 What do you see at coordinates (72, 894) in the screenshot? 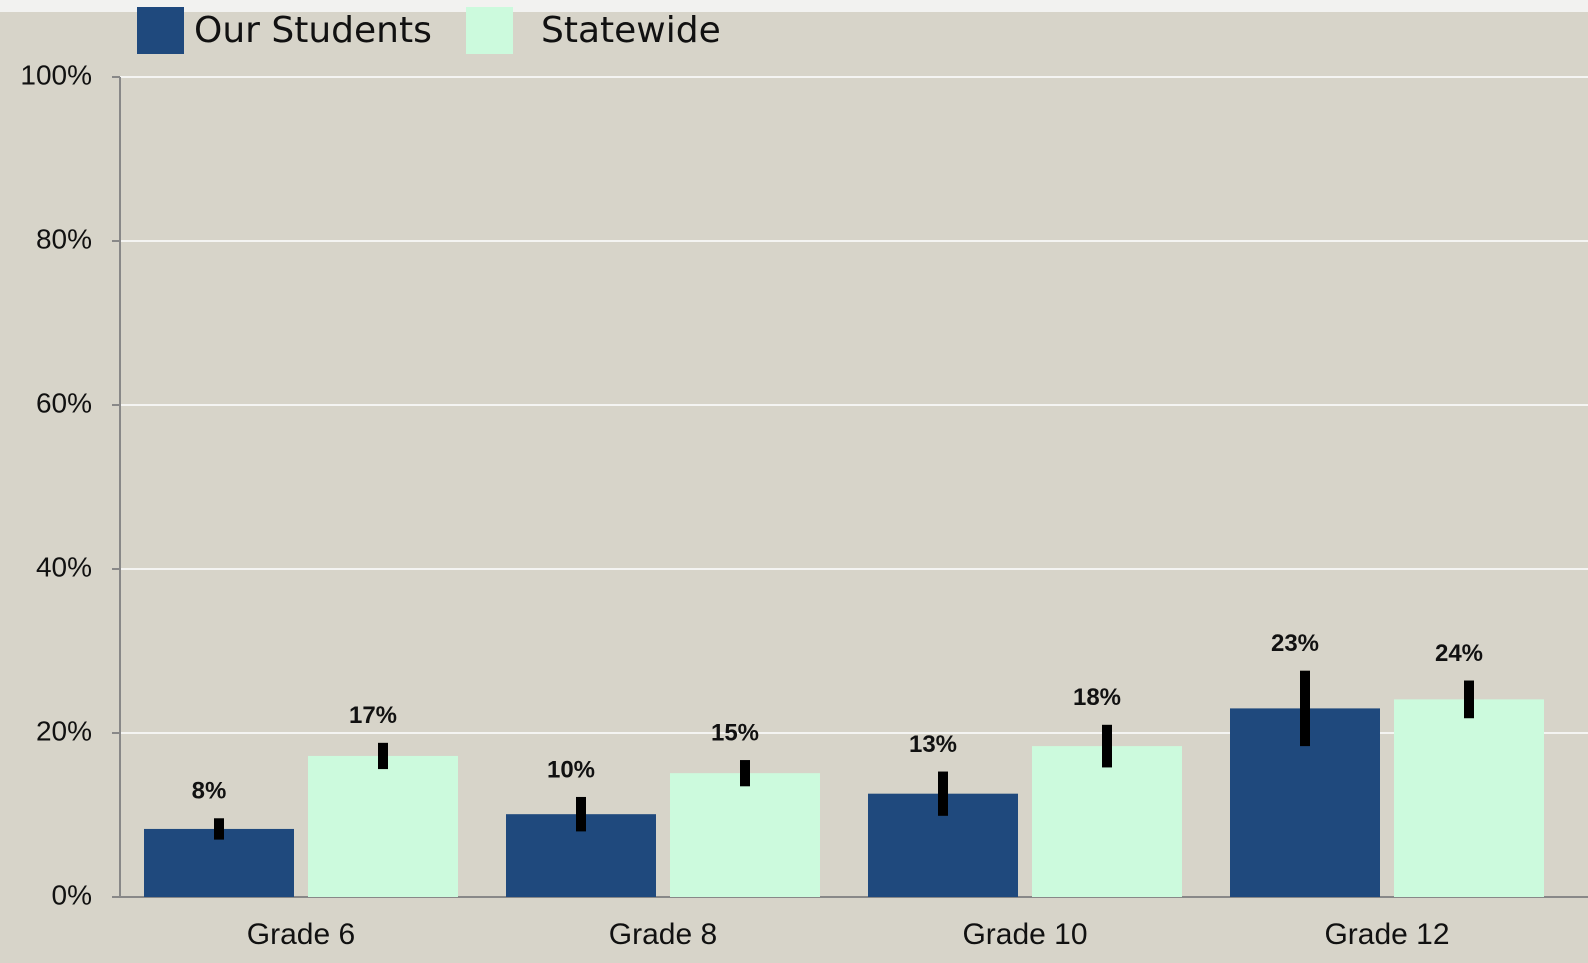
I see `y-tick-label: 0%` at bounding box center [72, 894].